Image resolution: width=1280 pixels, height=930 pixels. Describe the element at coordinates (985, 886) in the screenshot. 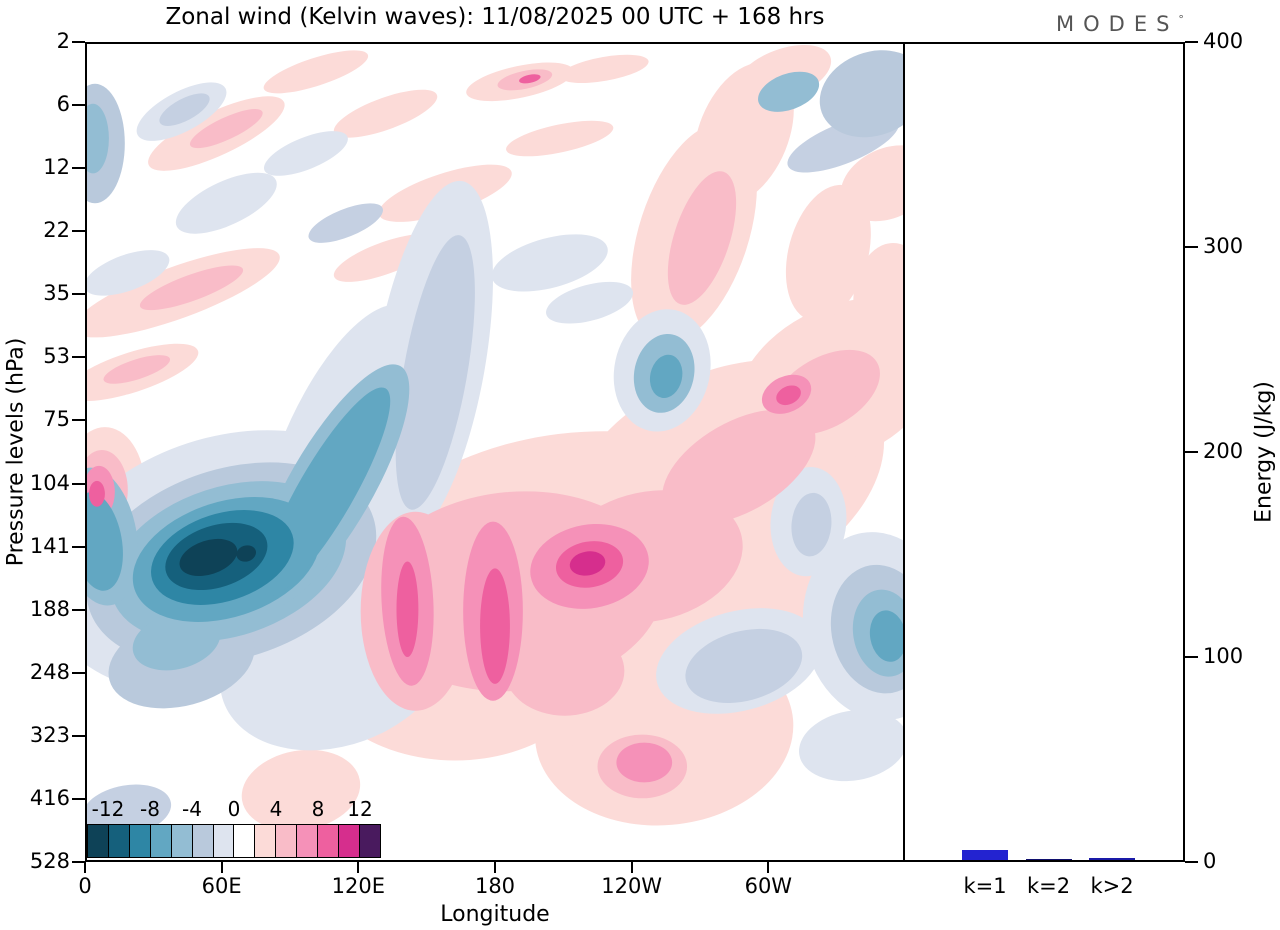

I see `energy-bar-category-label: k=1` at that location.